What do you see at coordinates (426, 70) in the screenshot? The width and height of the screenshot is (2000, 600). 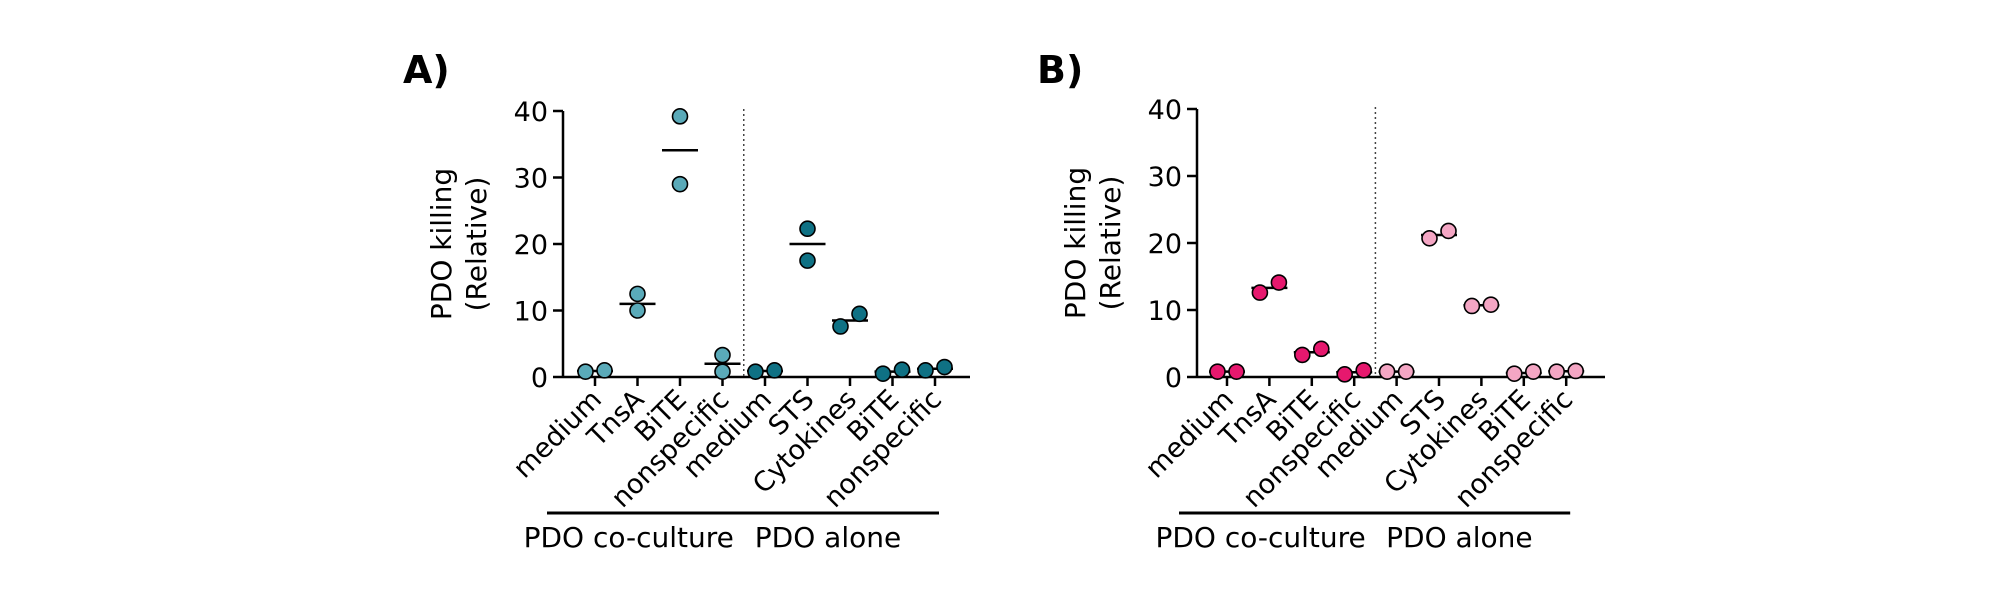 I see `panel-label: A)` at bounding box center [426, 70].